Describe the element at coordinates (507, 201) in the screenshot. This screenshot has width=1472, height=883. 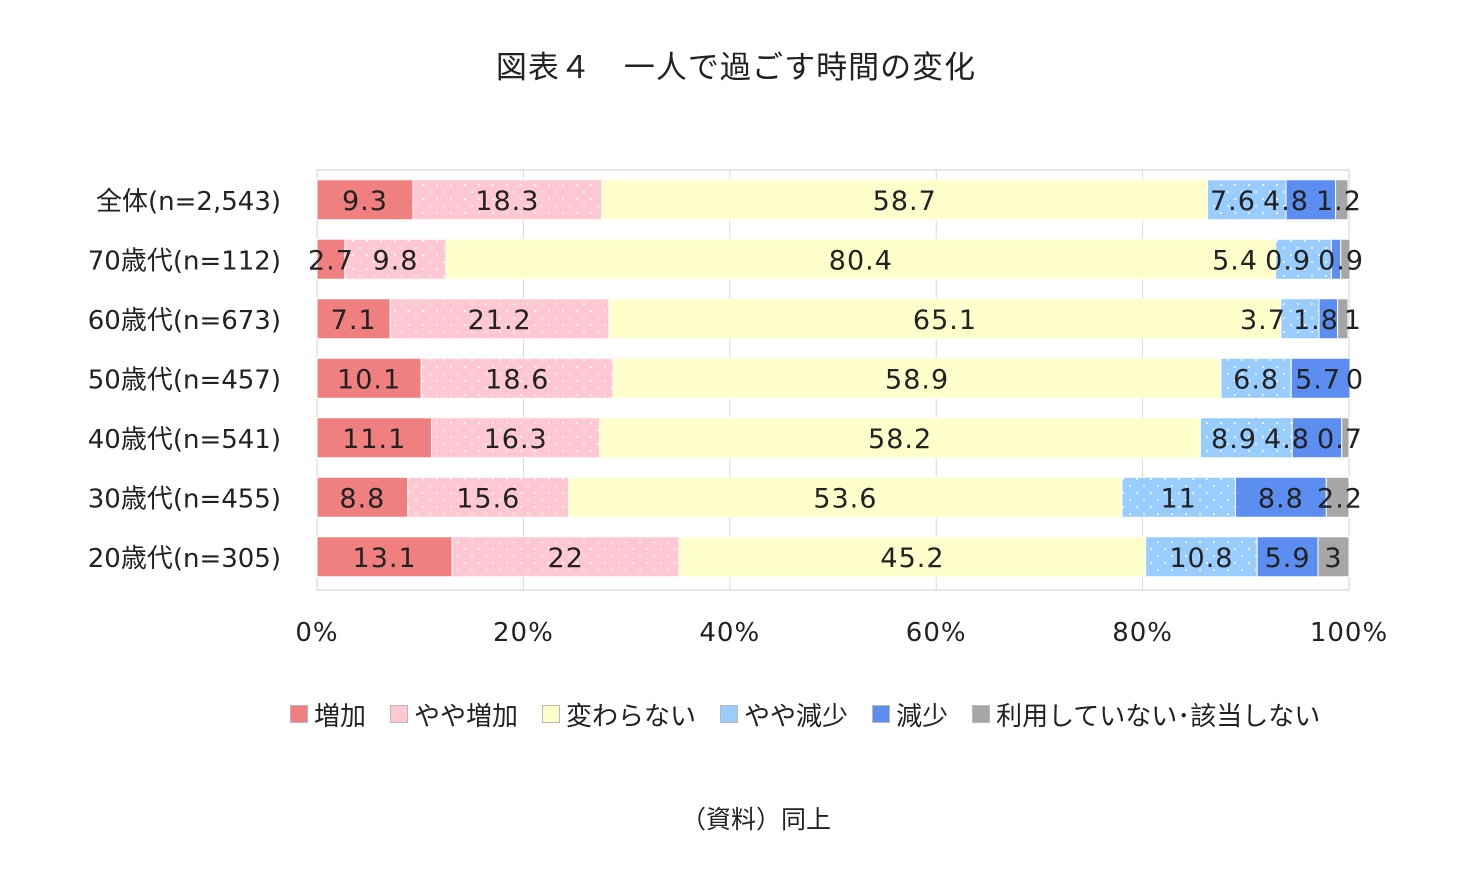
I see `data-label: 18.3` at that location.